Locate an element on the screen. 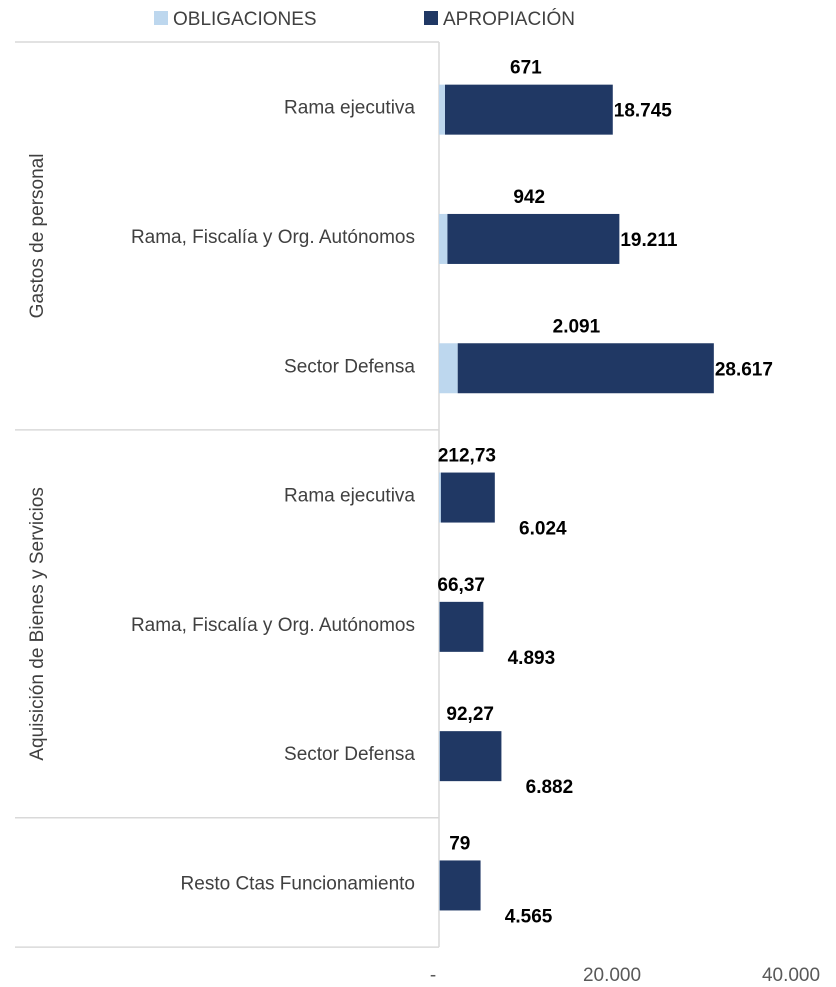 Image resolution: width=836 pixels, height=987 pixels. legend-label-apropiacion: APROPIACIÓN is located at coordinates (509, 19).